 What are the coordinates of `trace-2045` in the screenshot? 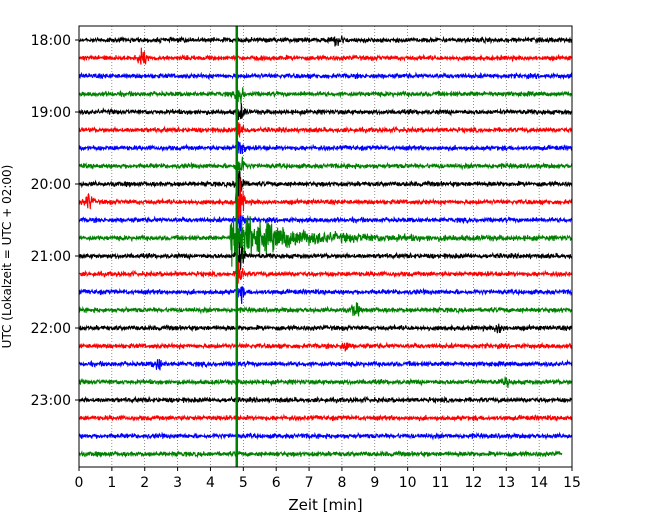 It's located at (325, 241).